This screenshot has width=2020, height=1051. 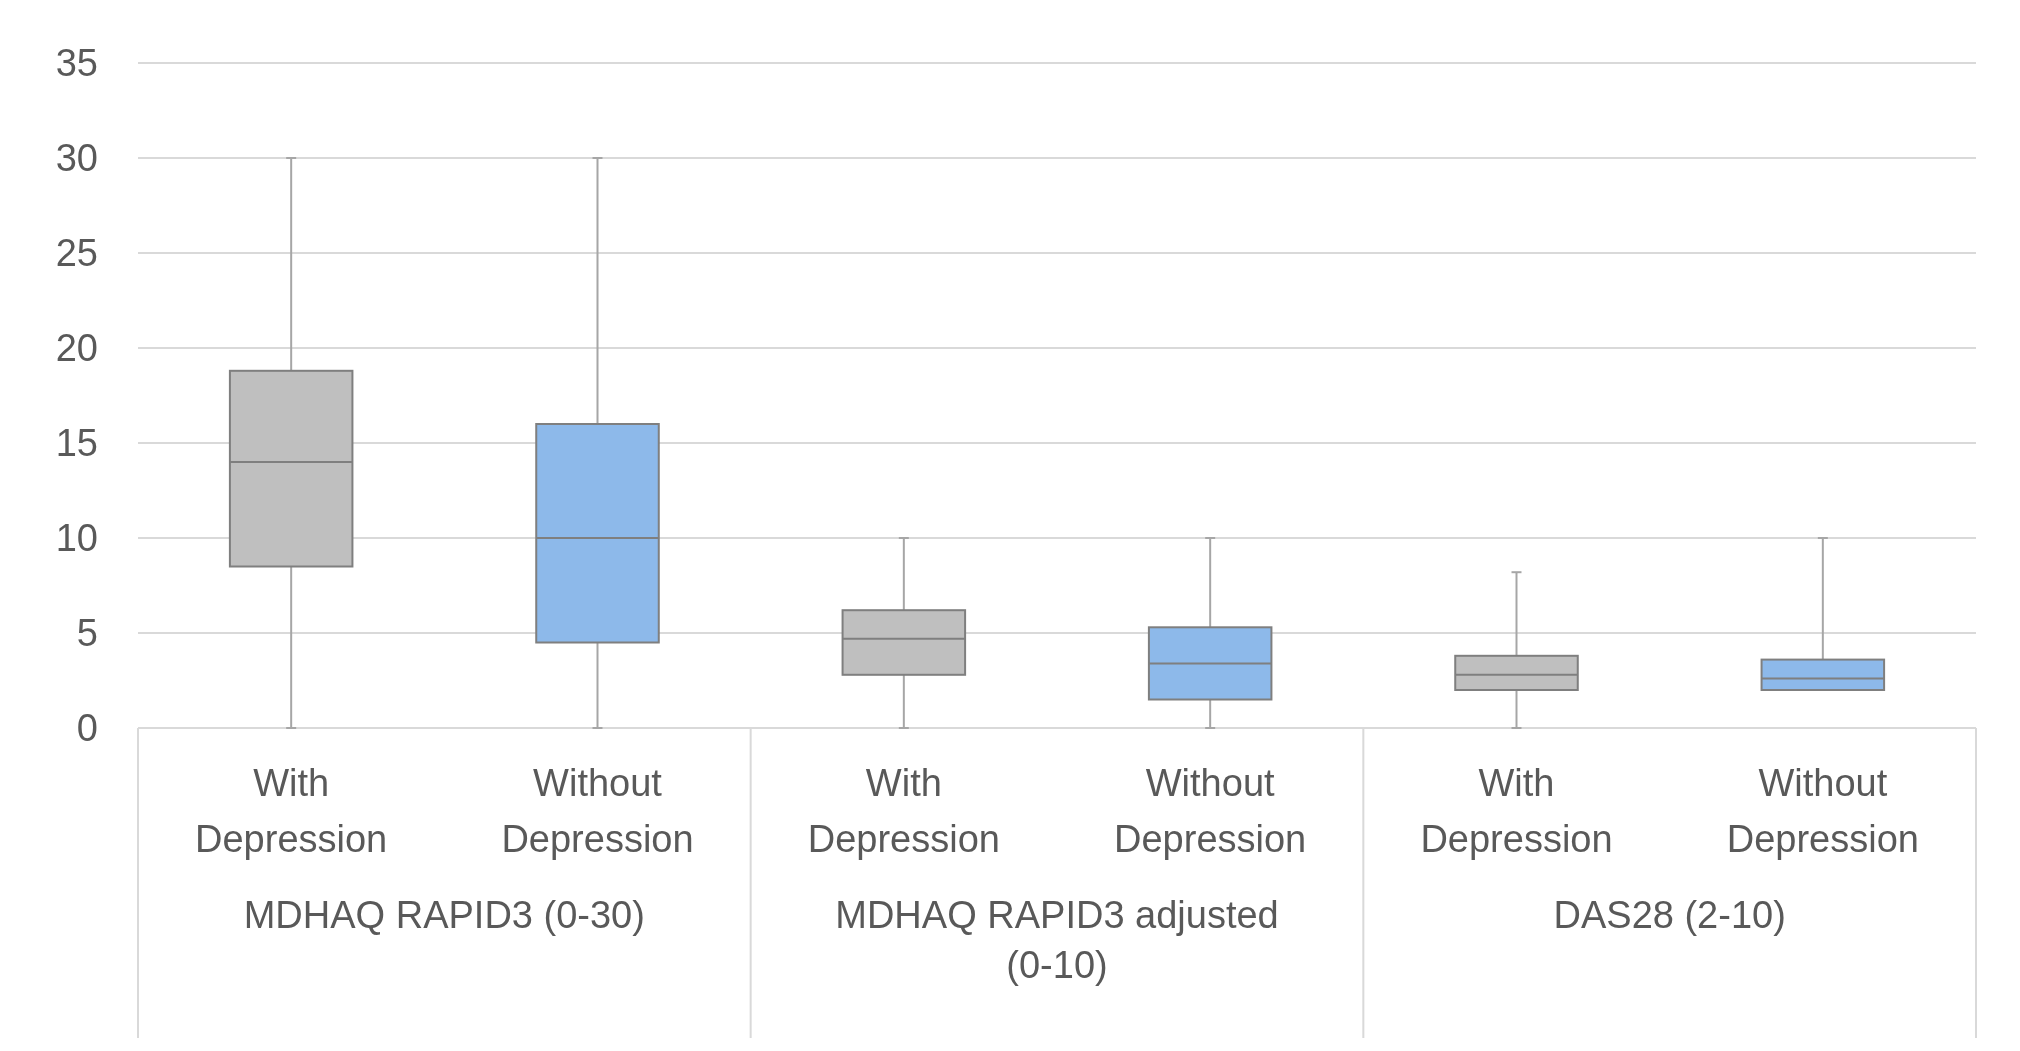 I want to click on y-tick-label: 15, so click(x=76, y=443).